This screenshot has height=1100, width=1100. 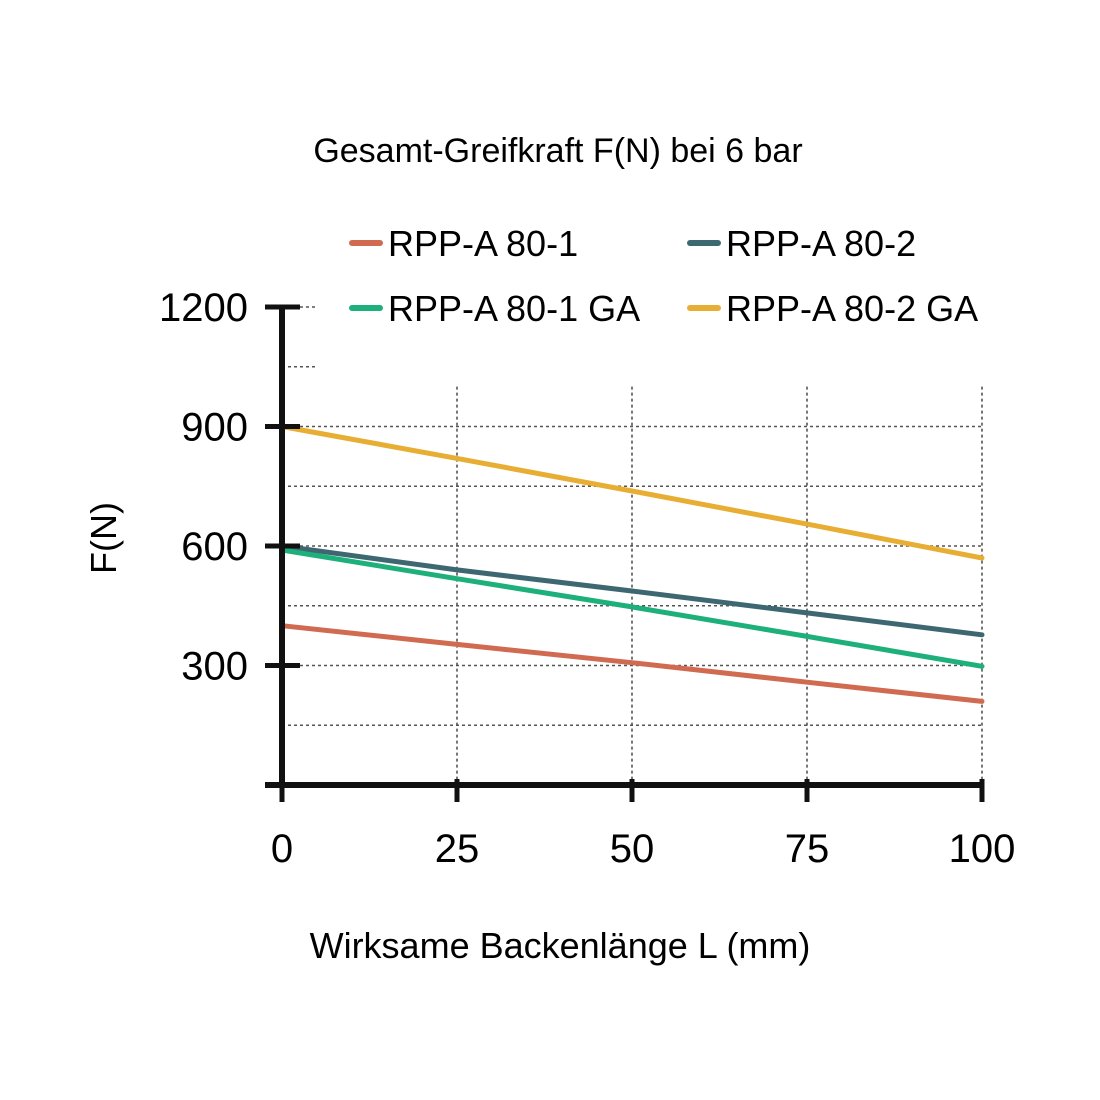 I want to click on y-axis-label: F(N), so click(x=103, y=538).